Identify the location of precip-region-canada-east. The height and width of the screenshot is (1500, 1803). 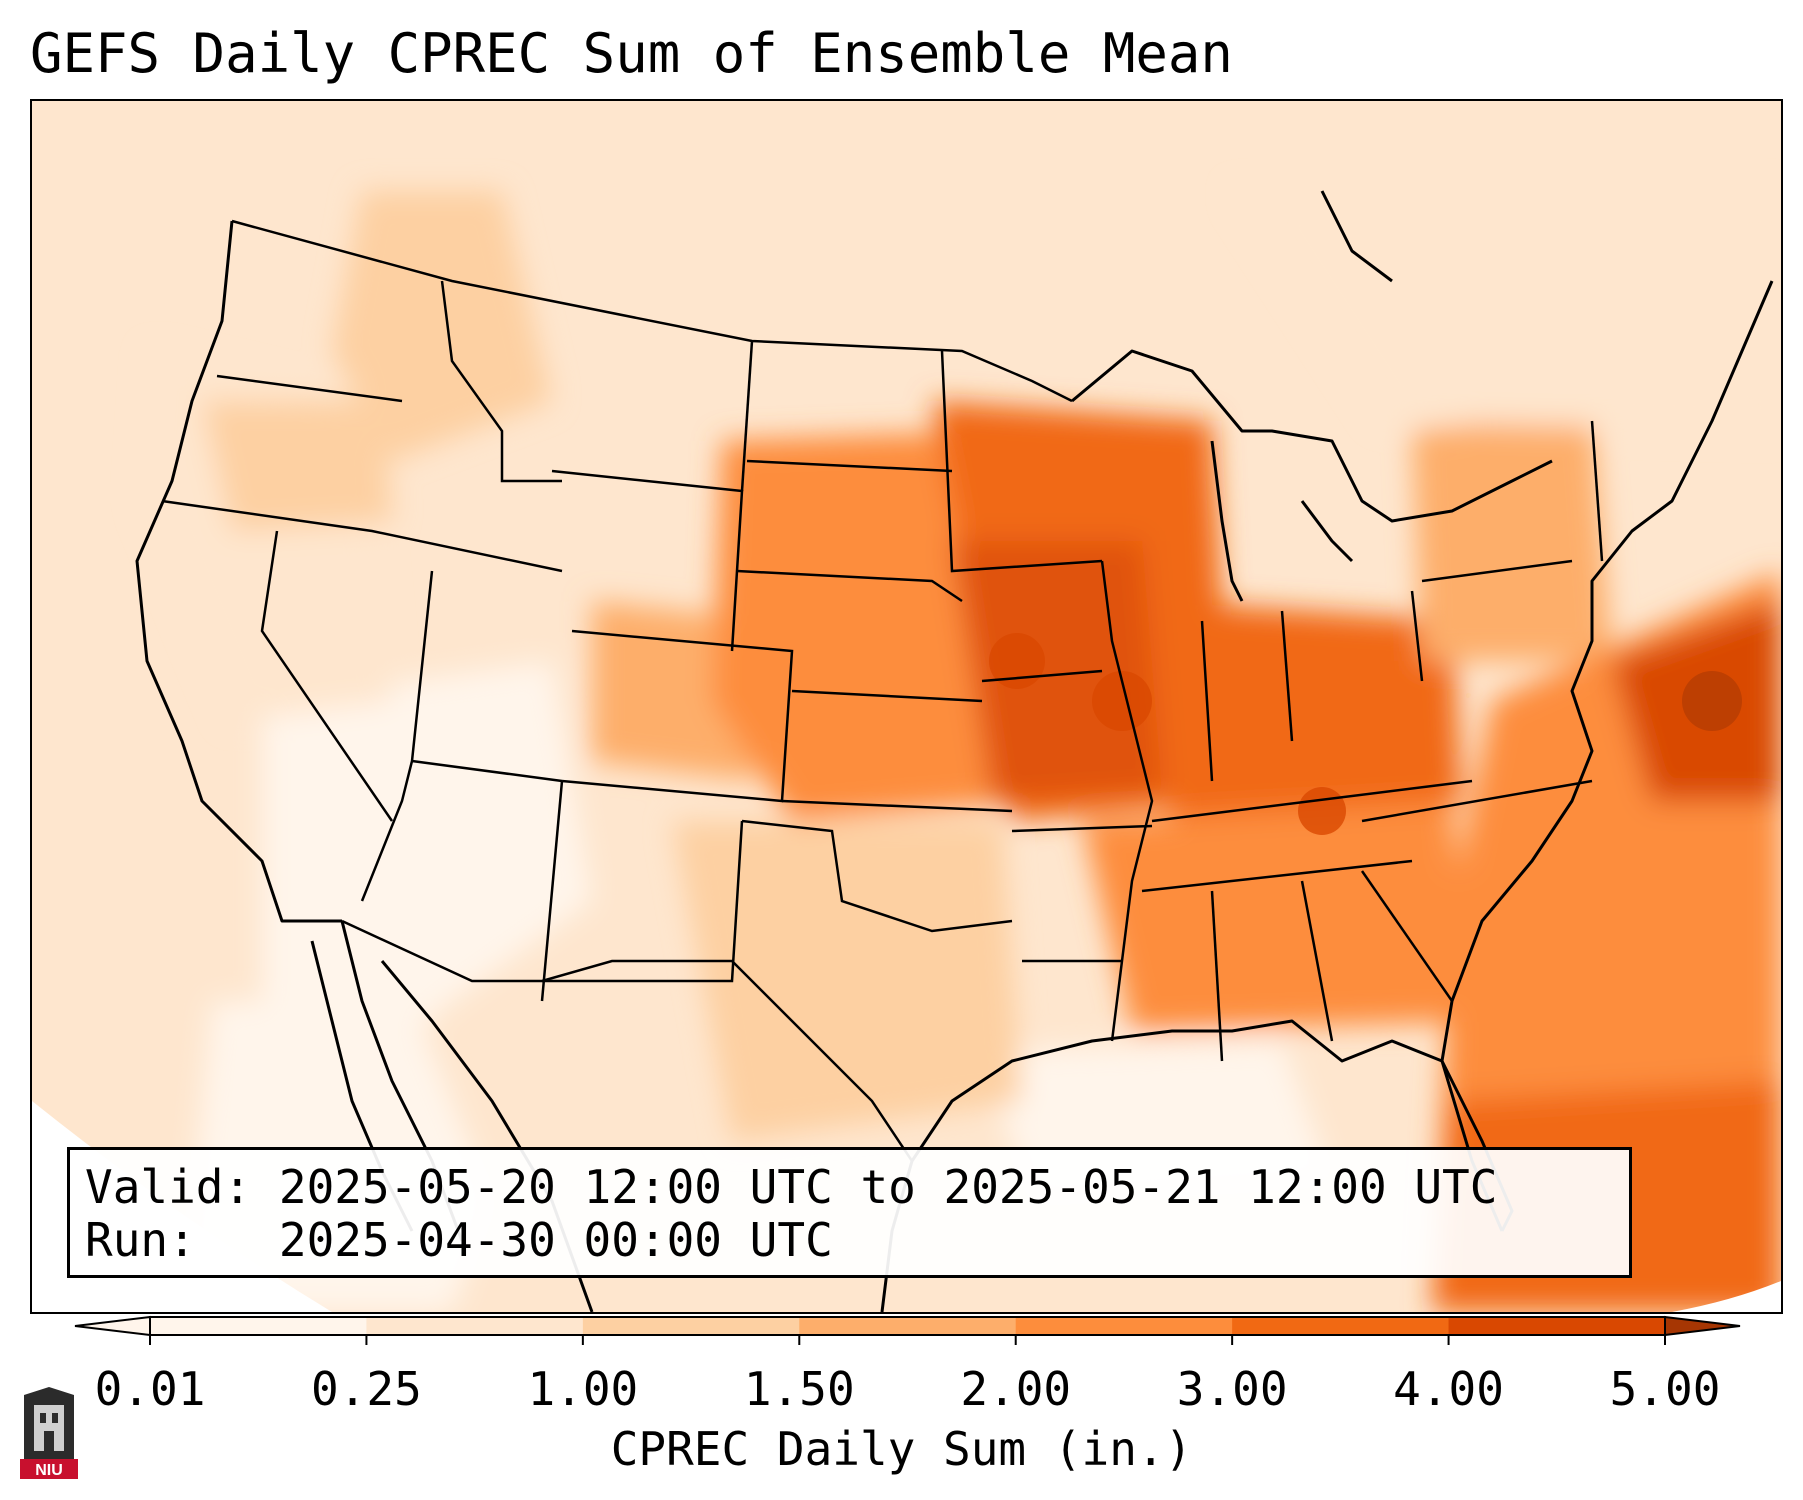
(1506, 311).